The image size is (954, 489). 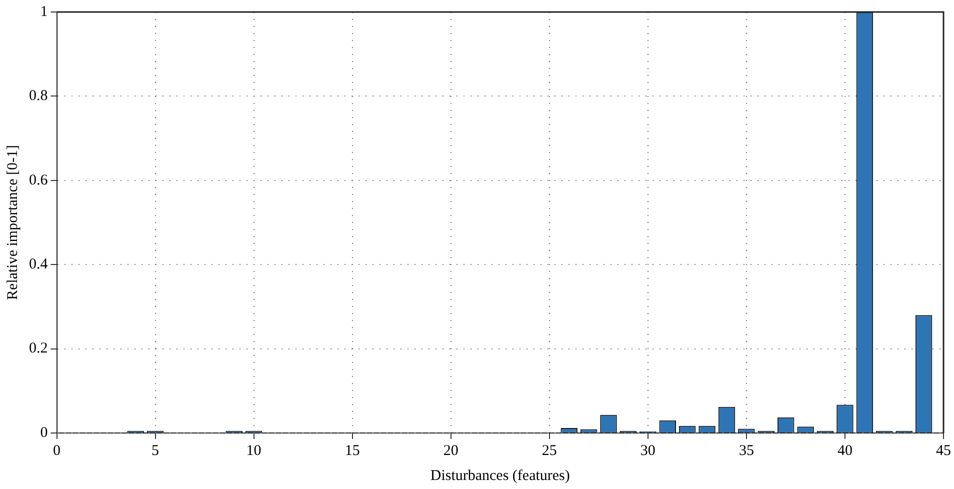 What do you see at coordinates (38, 264) in the screenshot?
I see `y-tick-label: 0.4` at bounding box center [38, 264].